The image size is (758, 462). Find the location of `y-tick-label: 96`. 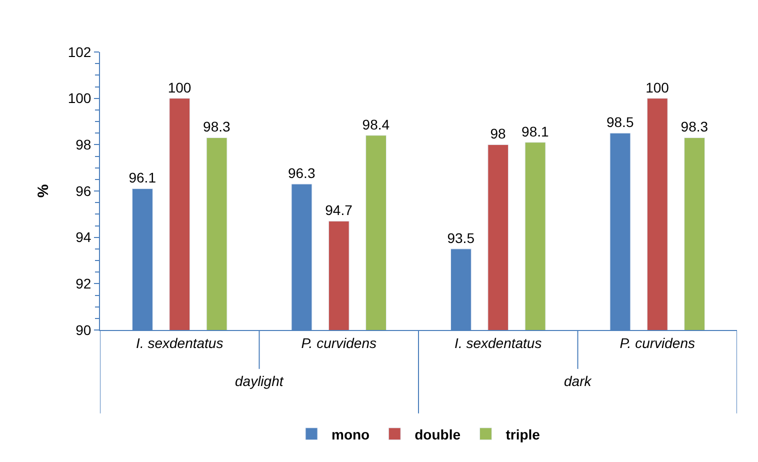

y-tick-label: 96 is located at coordinates (84, 190).